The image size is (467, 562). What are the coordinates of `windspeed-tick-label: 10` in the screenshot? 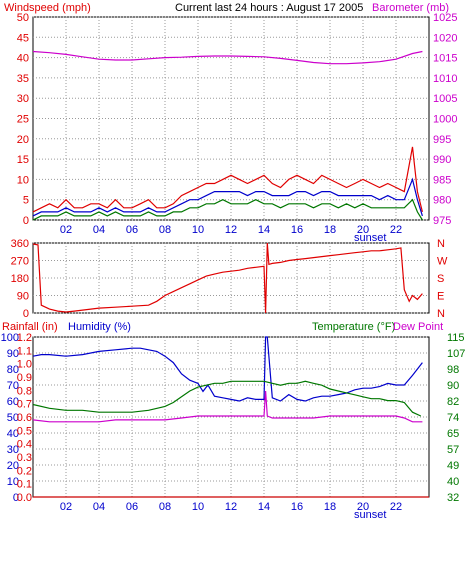 It's located at (23, 180).